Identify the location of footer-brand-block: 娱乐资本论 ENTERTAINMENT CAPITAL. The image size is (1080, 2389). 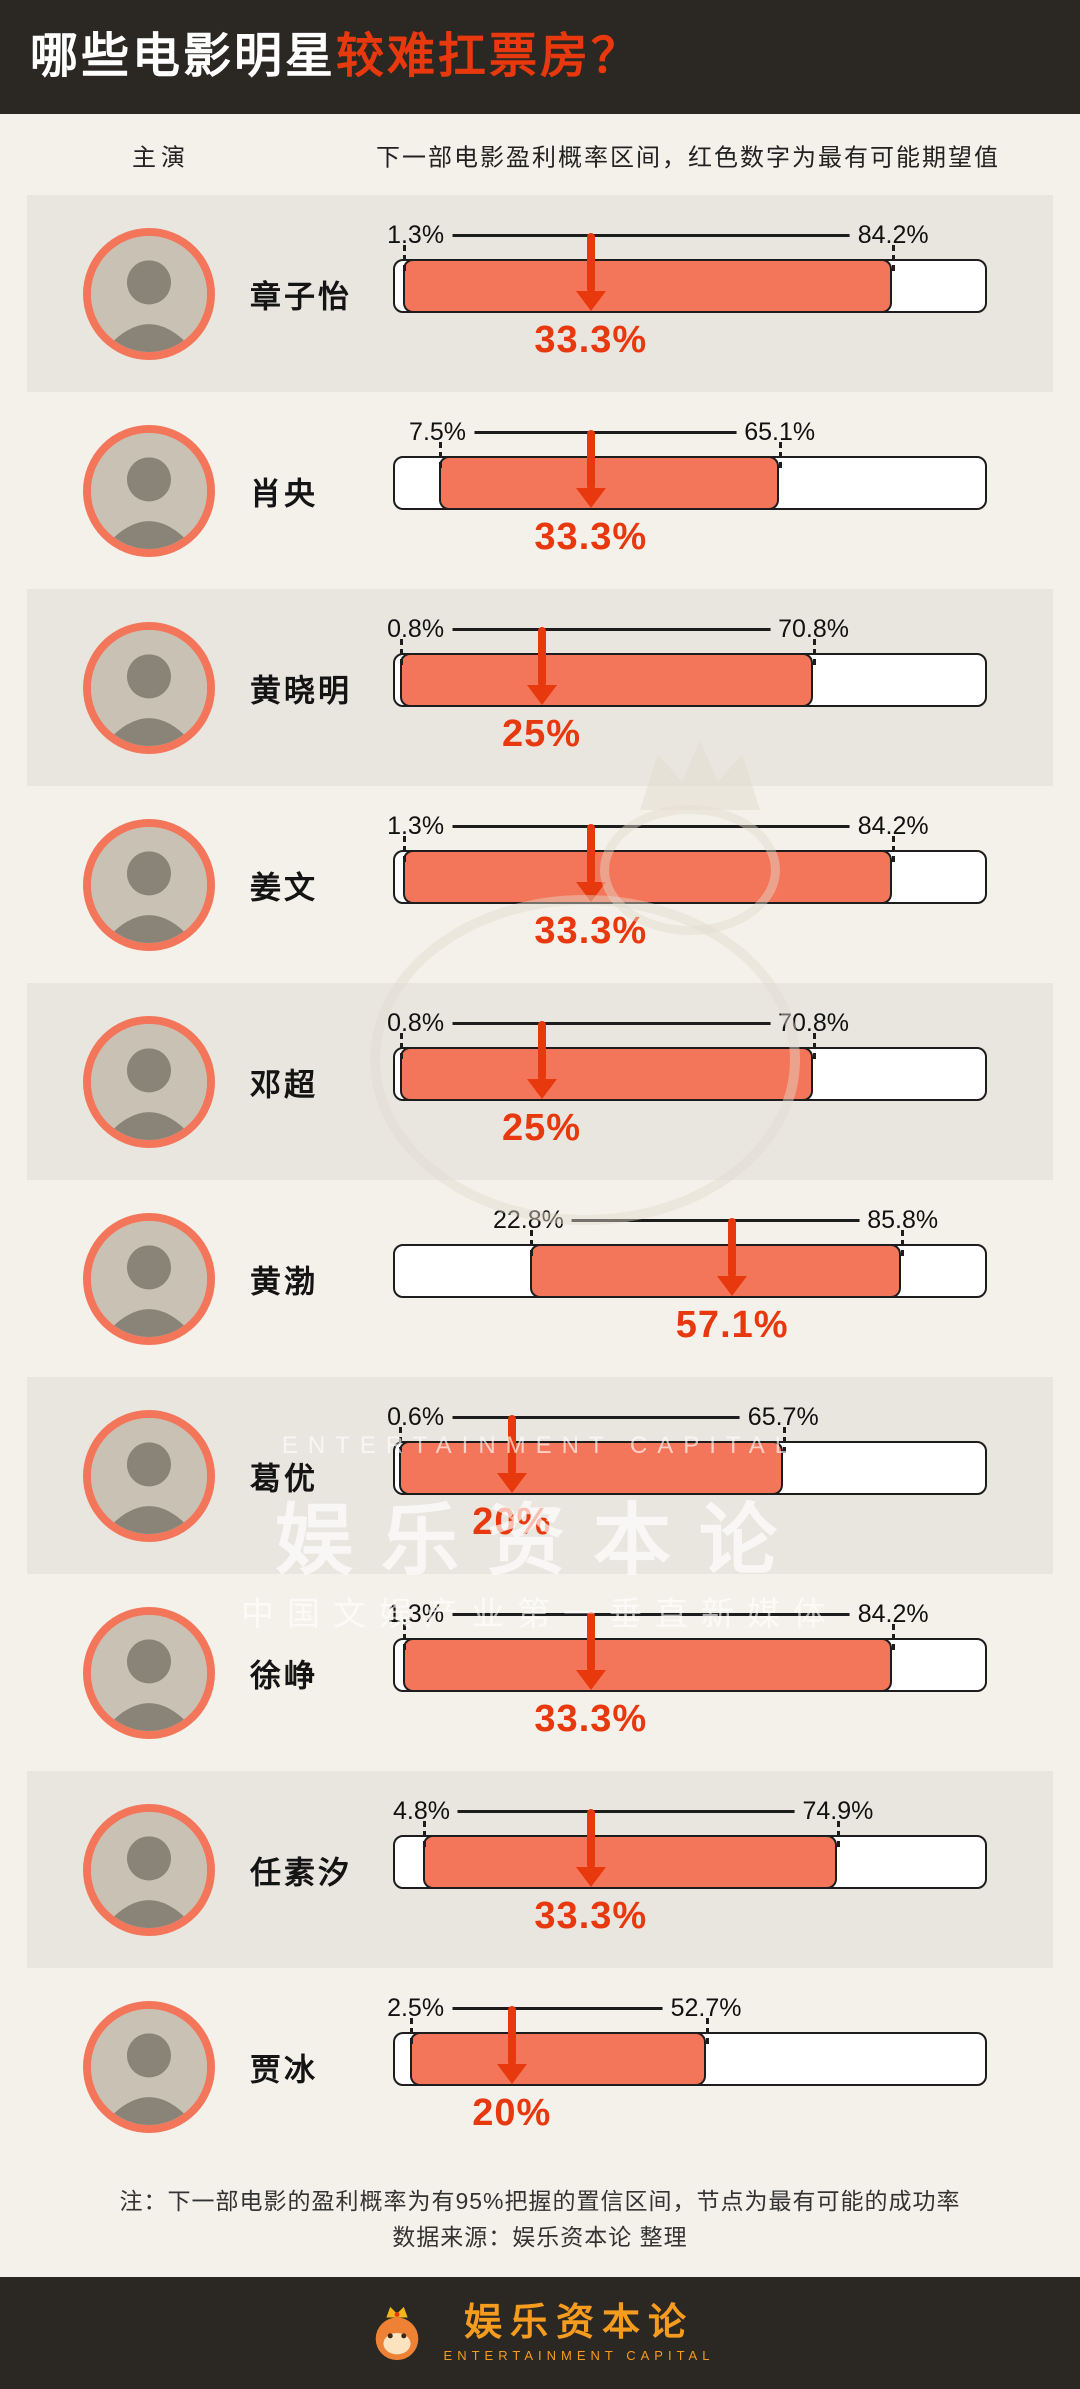
(579, 2333).